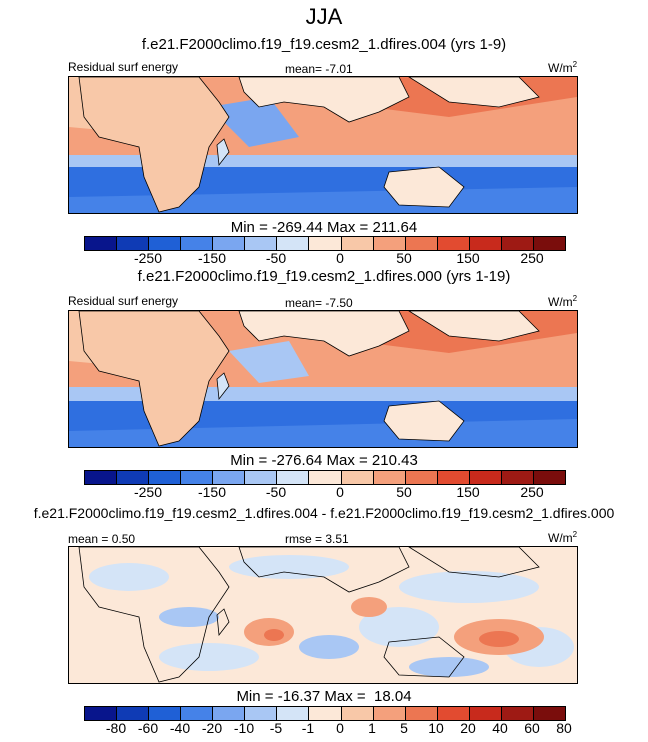  Describe the element at coordinates (323, 145) in the screenshot. I see `panel1-map` at that location.